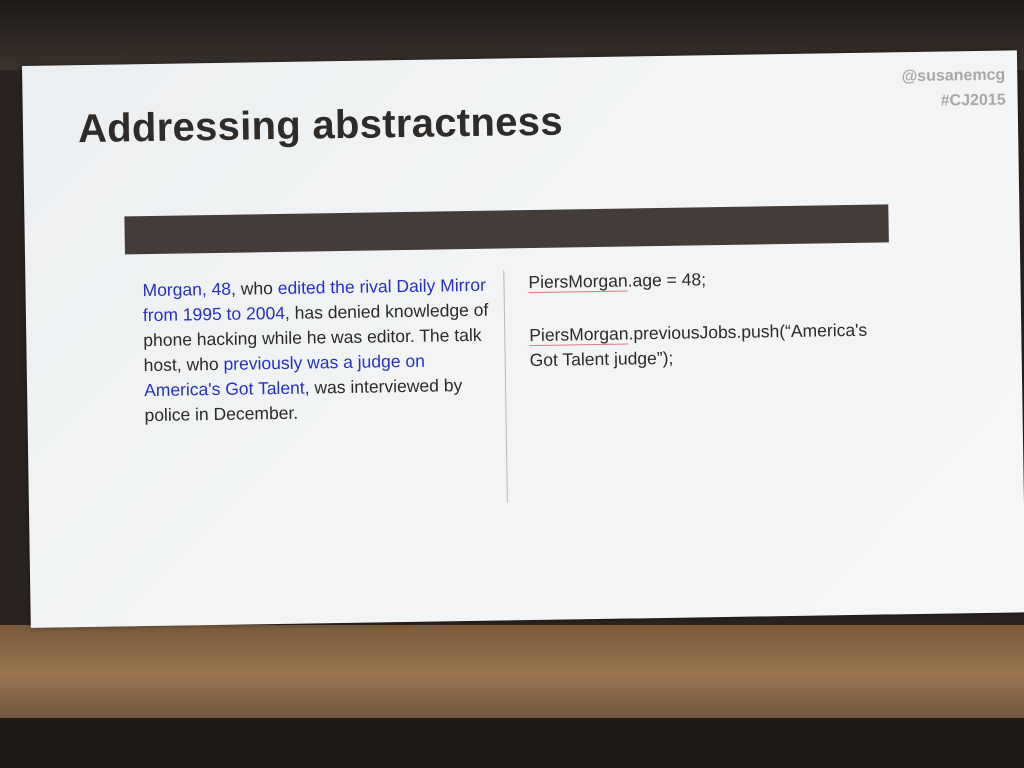  I want to click on header-bar, so click(506, 229).